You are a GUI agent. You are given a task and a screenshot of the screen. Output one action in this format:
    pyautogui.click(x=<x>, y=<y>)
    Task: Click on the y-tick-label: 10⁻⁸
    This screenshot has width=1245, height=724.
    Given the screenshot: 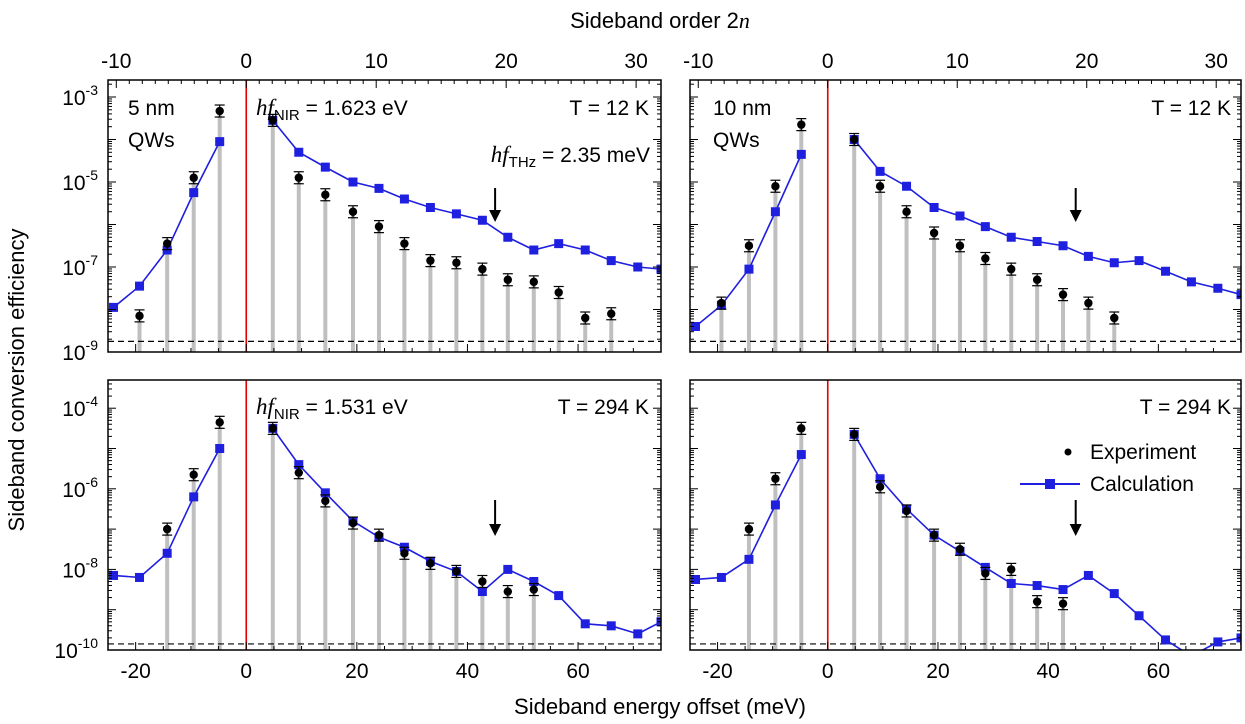 What is the action you would take?
    pyautogui.click(x=80, y=568)
    